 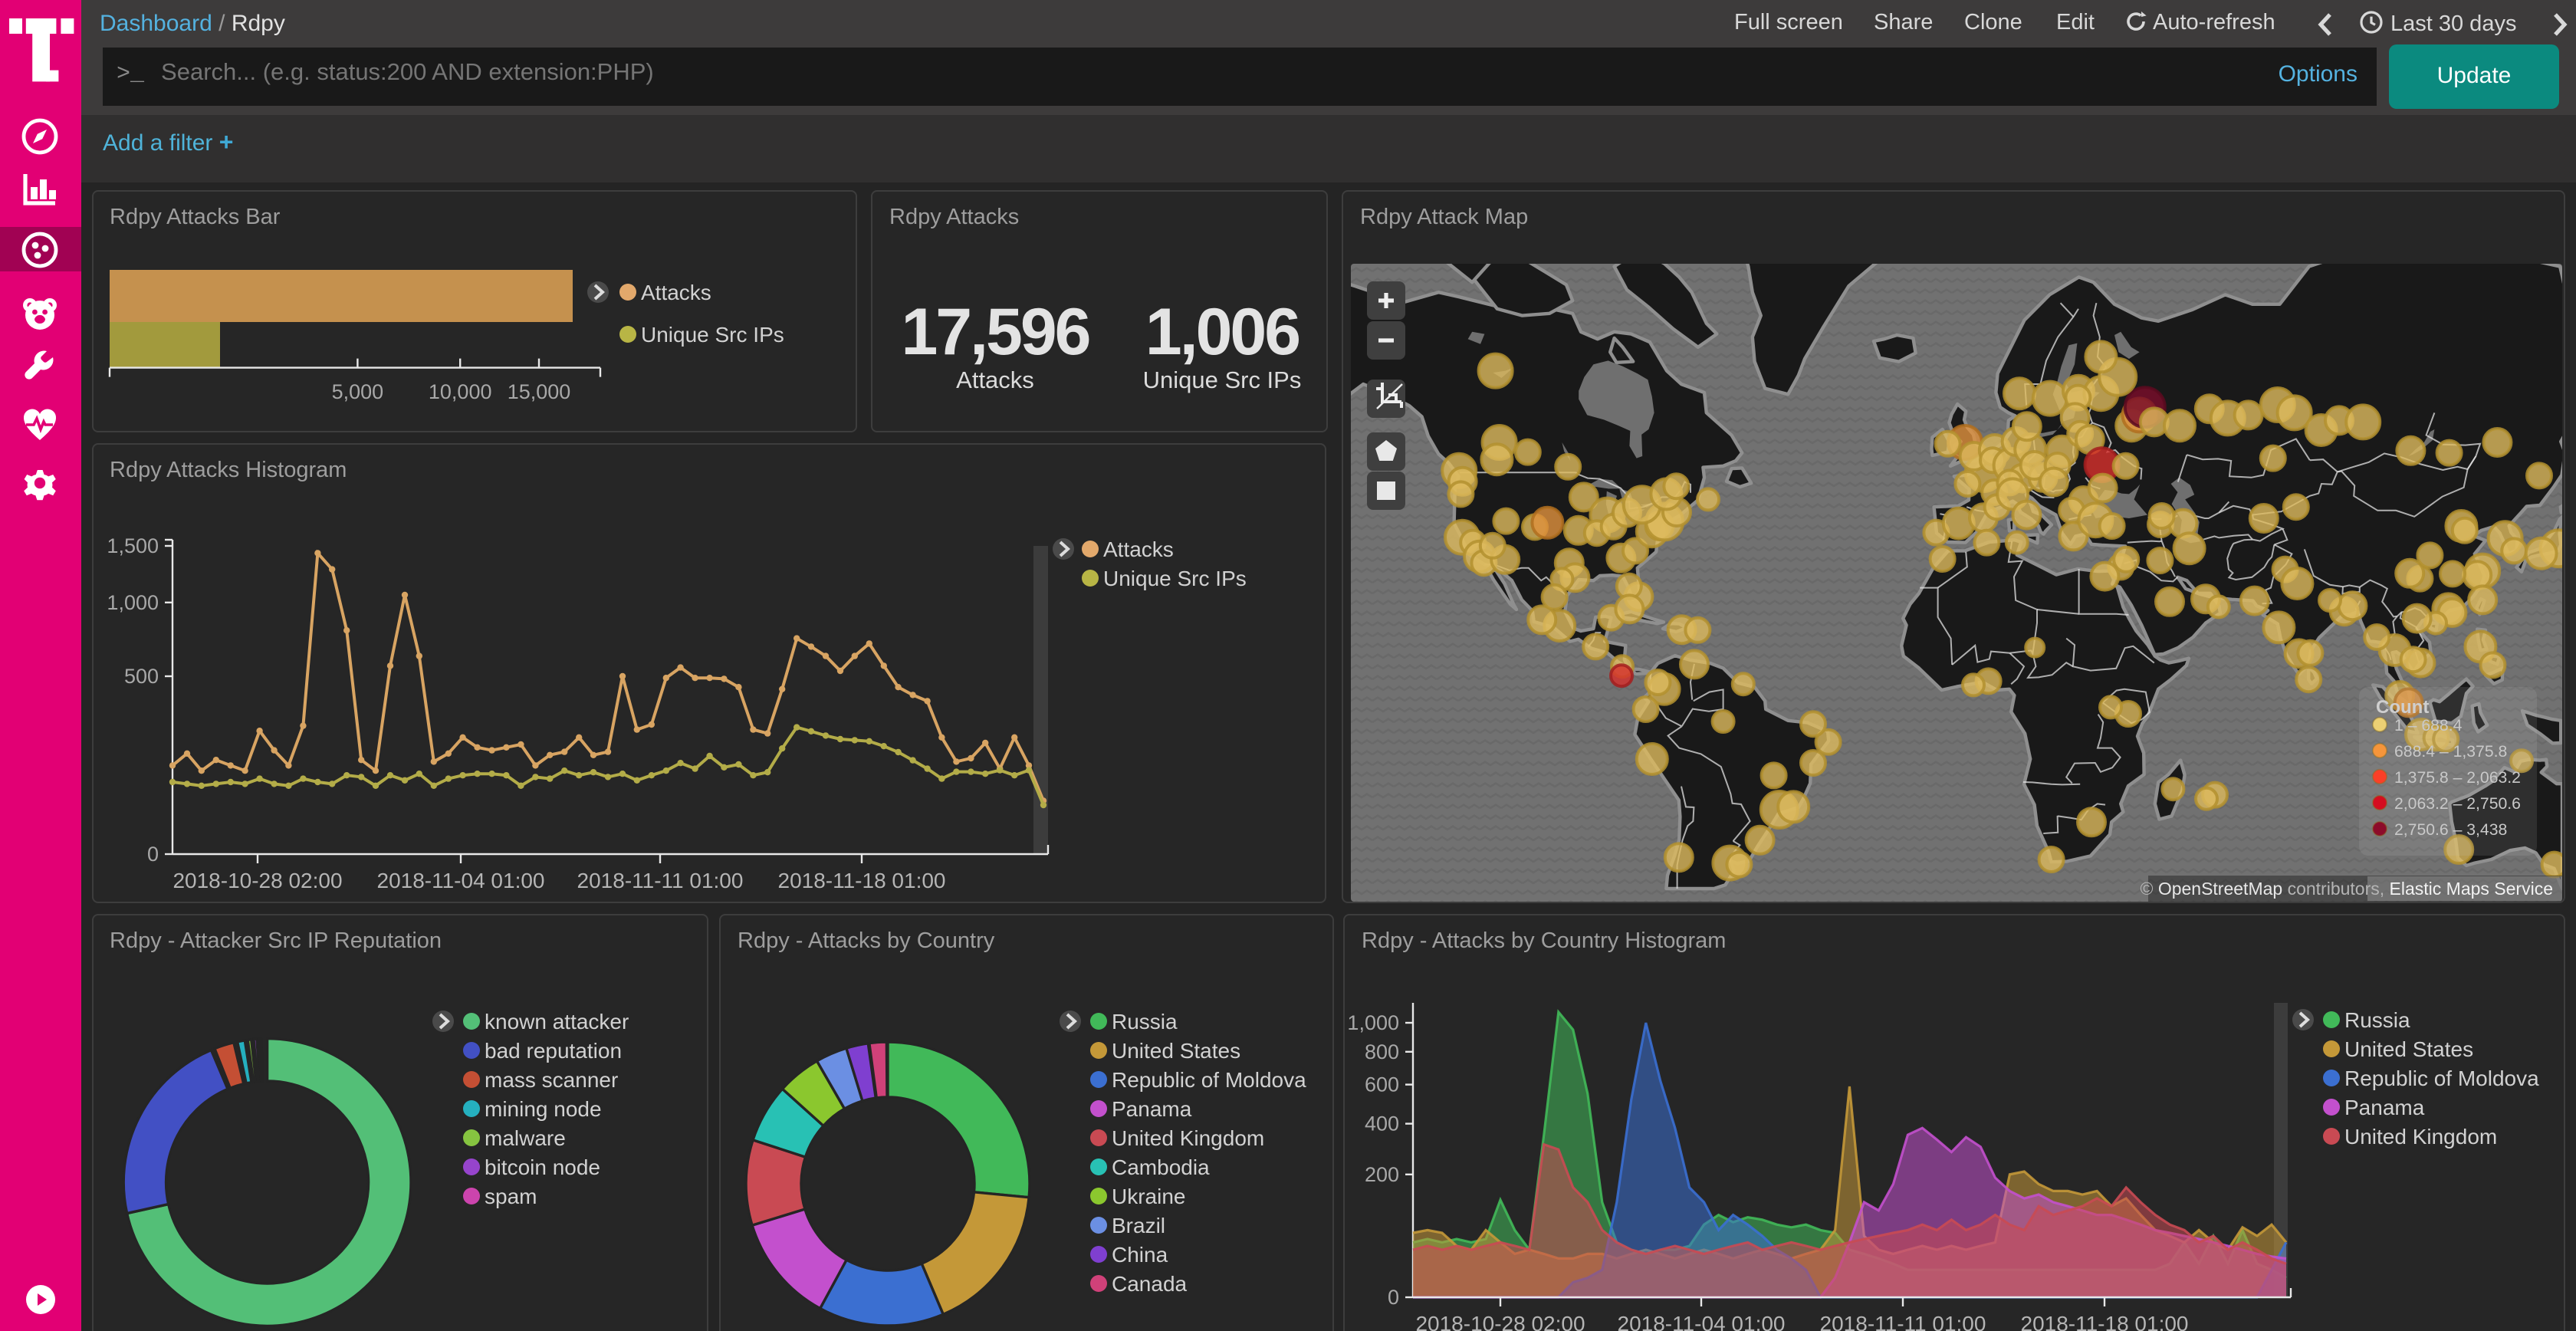 I want to click on svg-text: mass scanner, so click(x=551, y=1079).